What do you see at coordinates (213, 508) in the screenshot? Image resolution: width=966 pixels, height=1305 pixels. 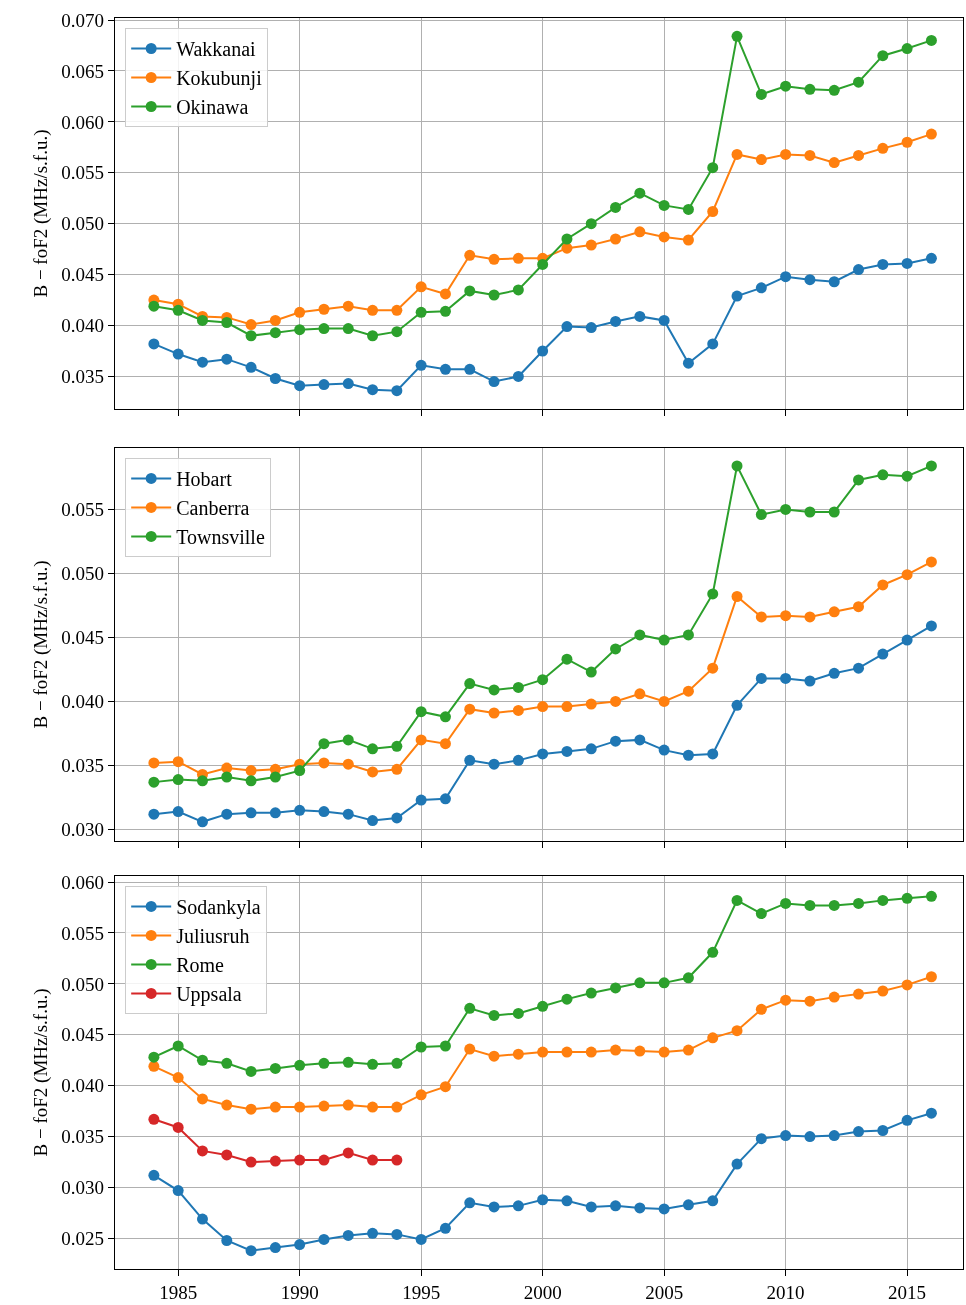 I see `legend-label: Canberra` at bounding box center [213, 508].